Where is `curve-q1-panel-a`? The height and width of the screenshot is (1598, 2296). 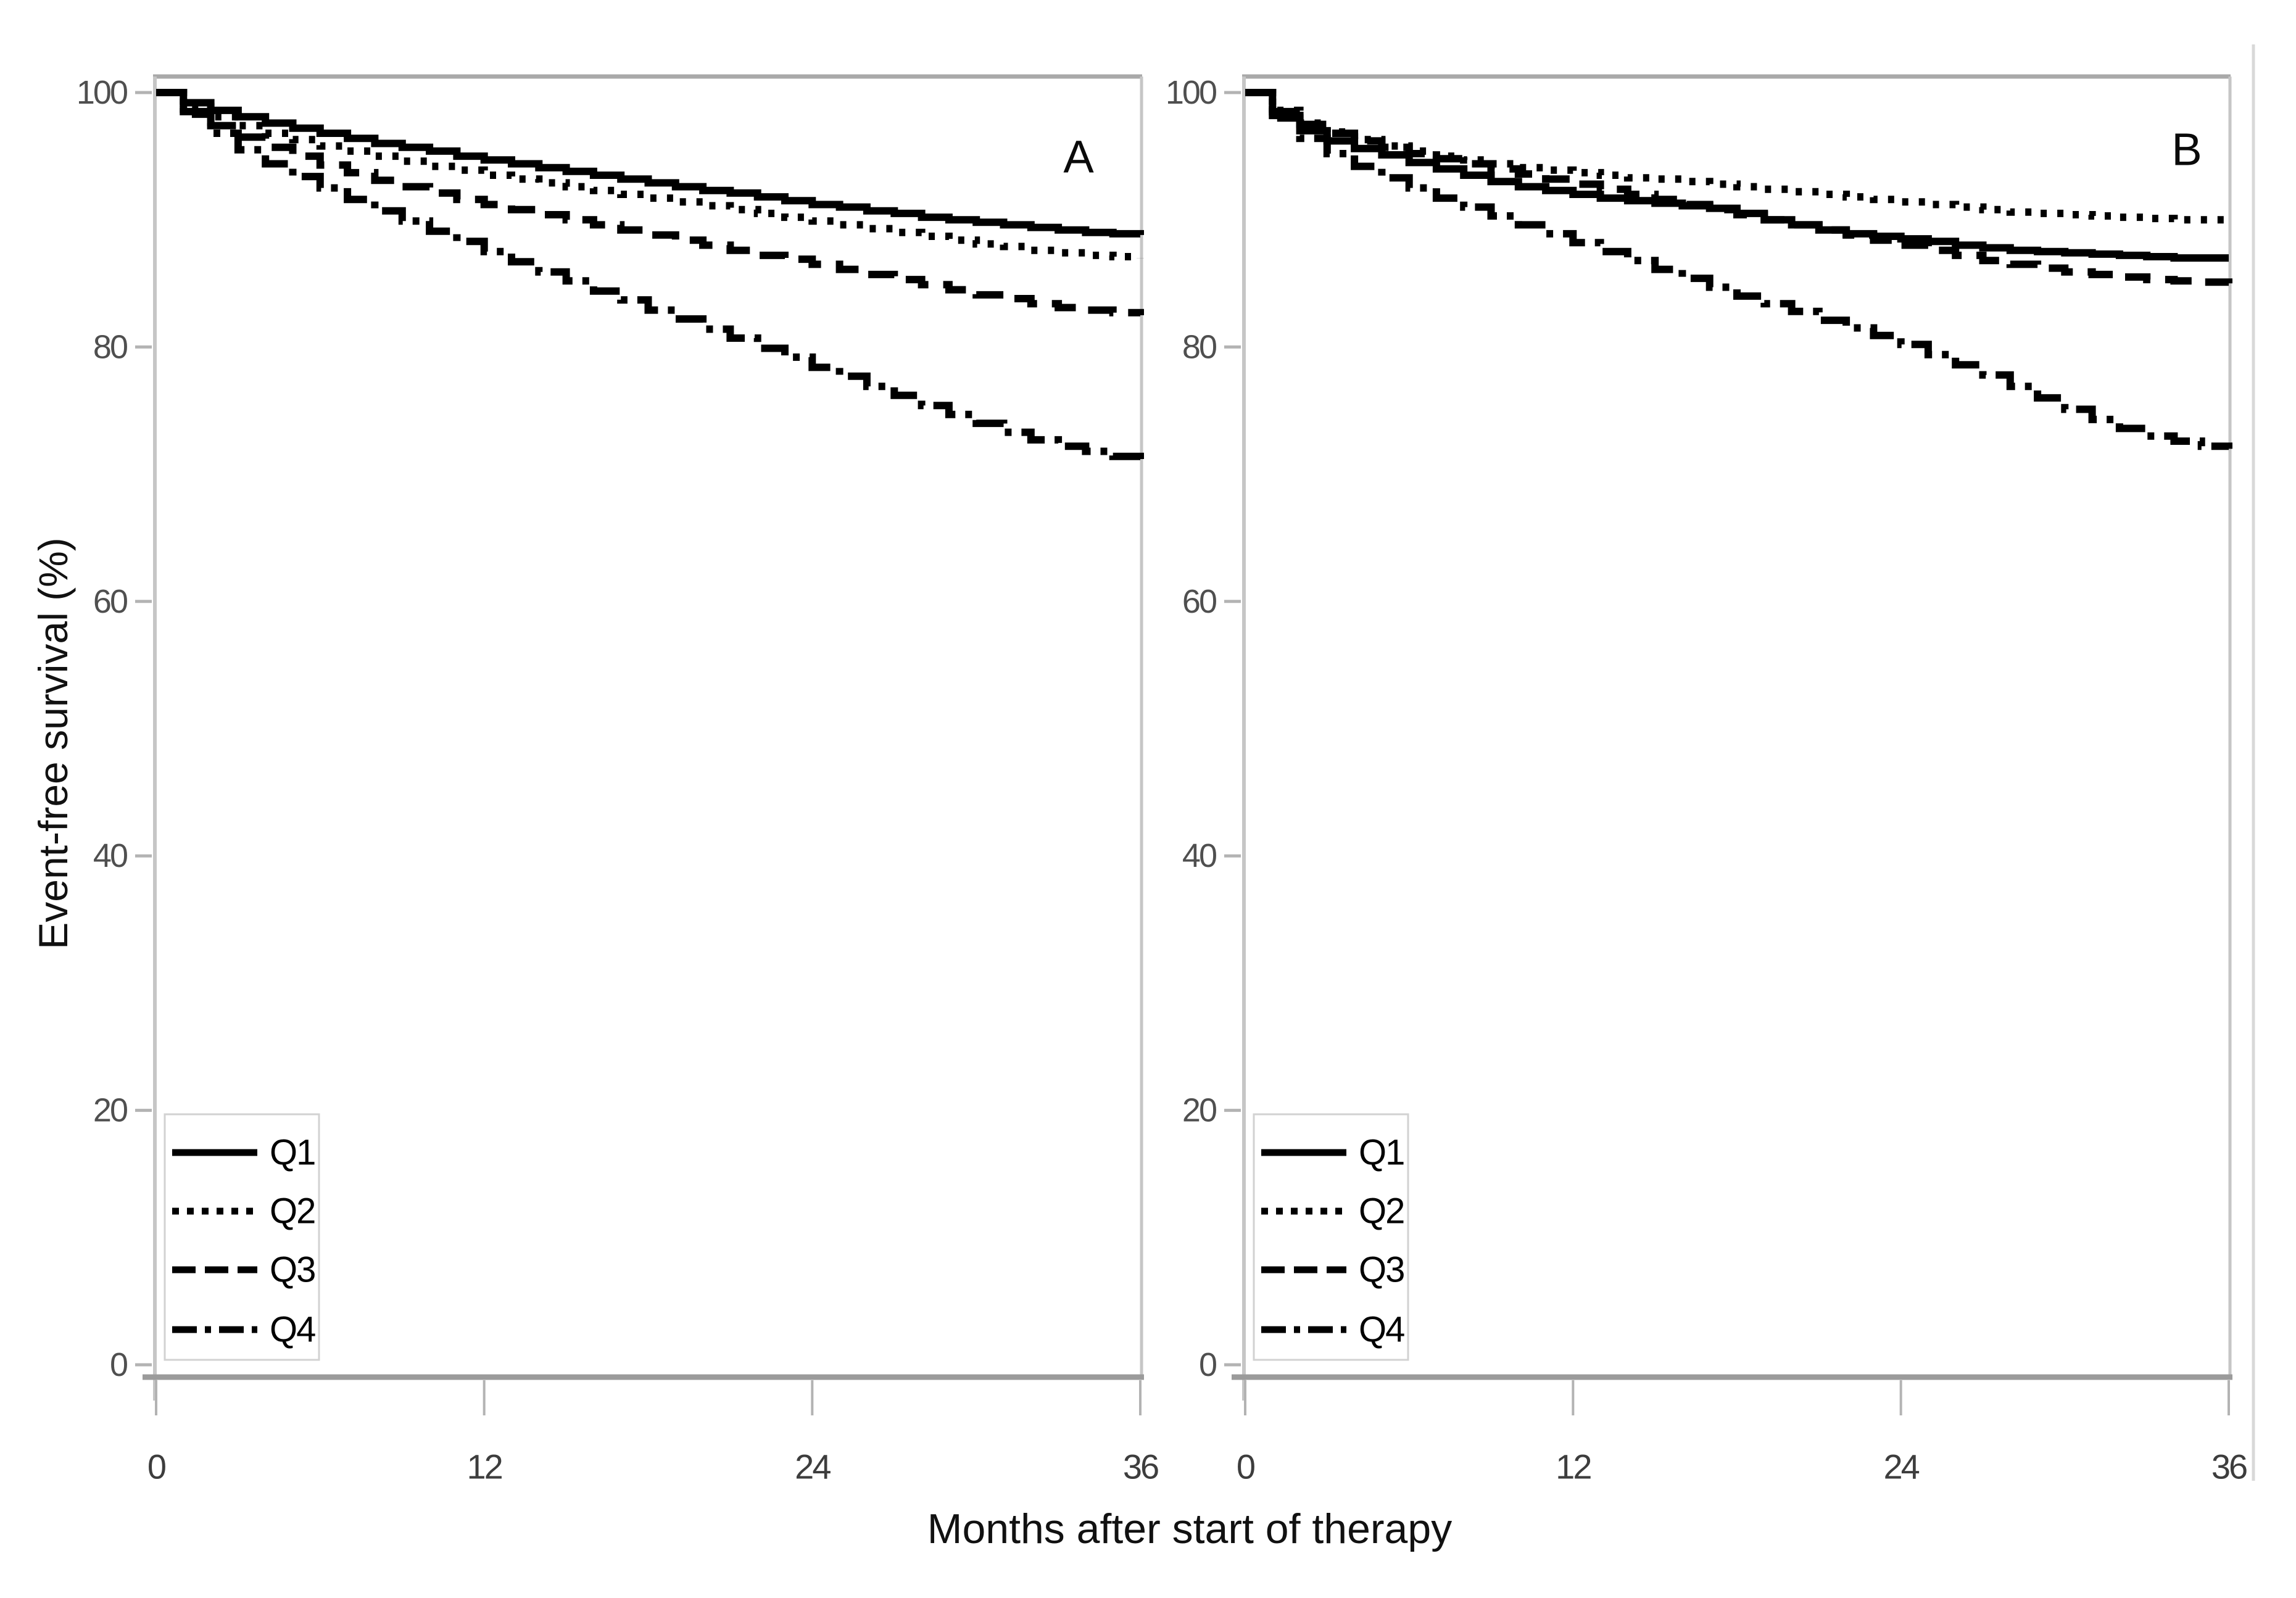 curve-q1-panel-a is located at coordinates (650, 164).